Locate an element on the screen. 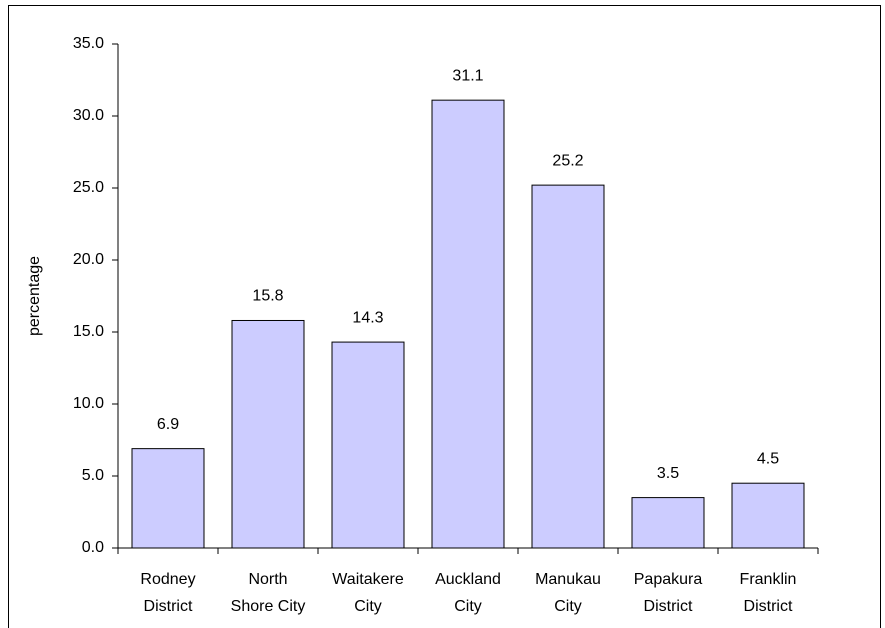 This screenshot has width=885, height=628. y-tick-label: 20.0 is located at coordinates (88, 259).